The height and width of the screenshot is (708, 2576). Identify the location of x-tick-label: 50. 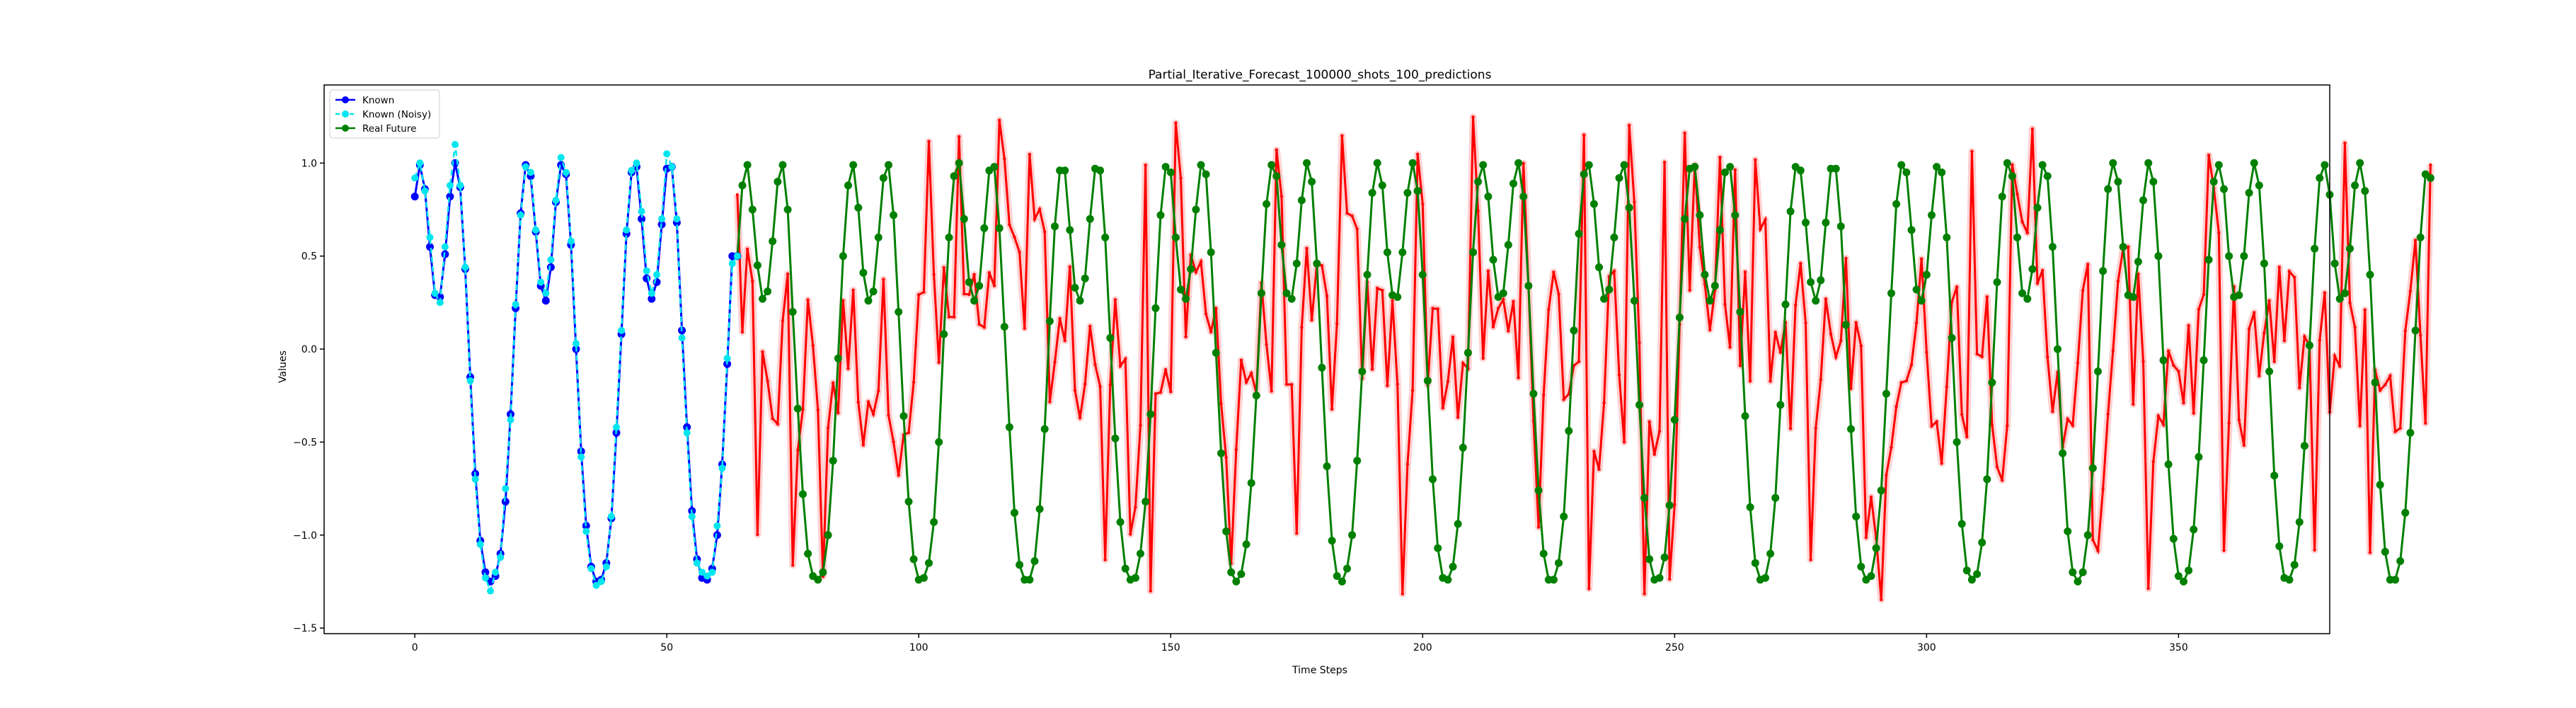
(667, 647).